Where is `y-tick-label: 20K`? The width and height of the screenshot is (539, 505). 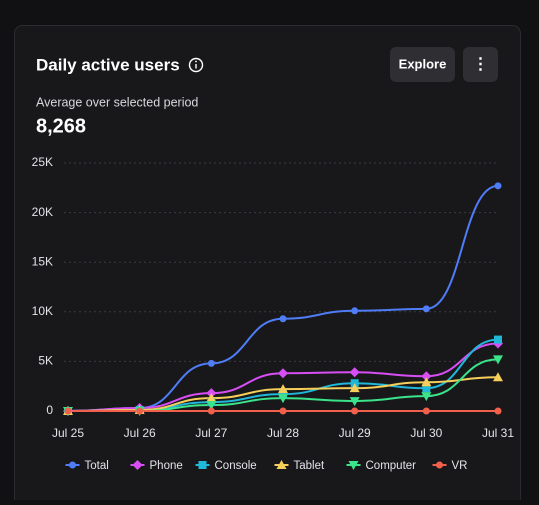
y-tick-label: 20K is located at coordinates (42, 212).